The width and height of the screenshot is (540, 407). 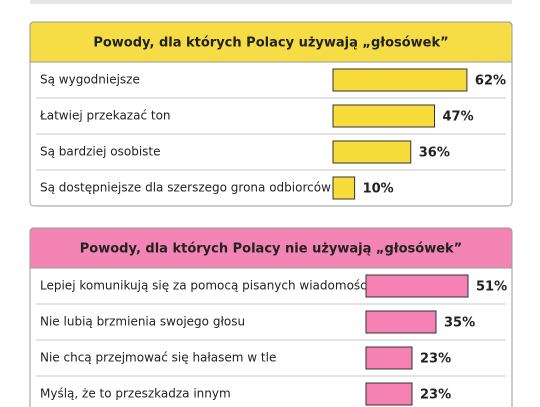 I want to click on category-label: Są bardziej osobiste, so click(x=100, y=152).